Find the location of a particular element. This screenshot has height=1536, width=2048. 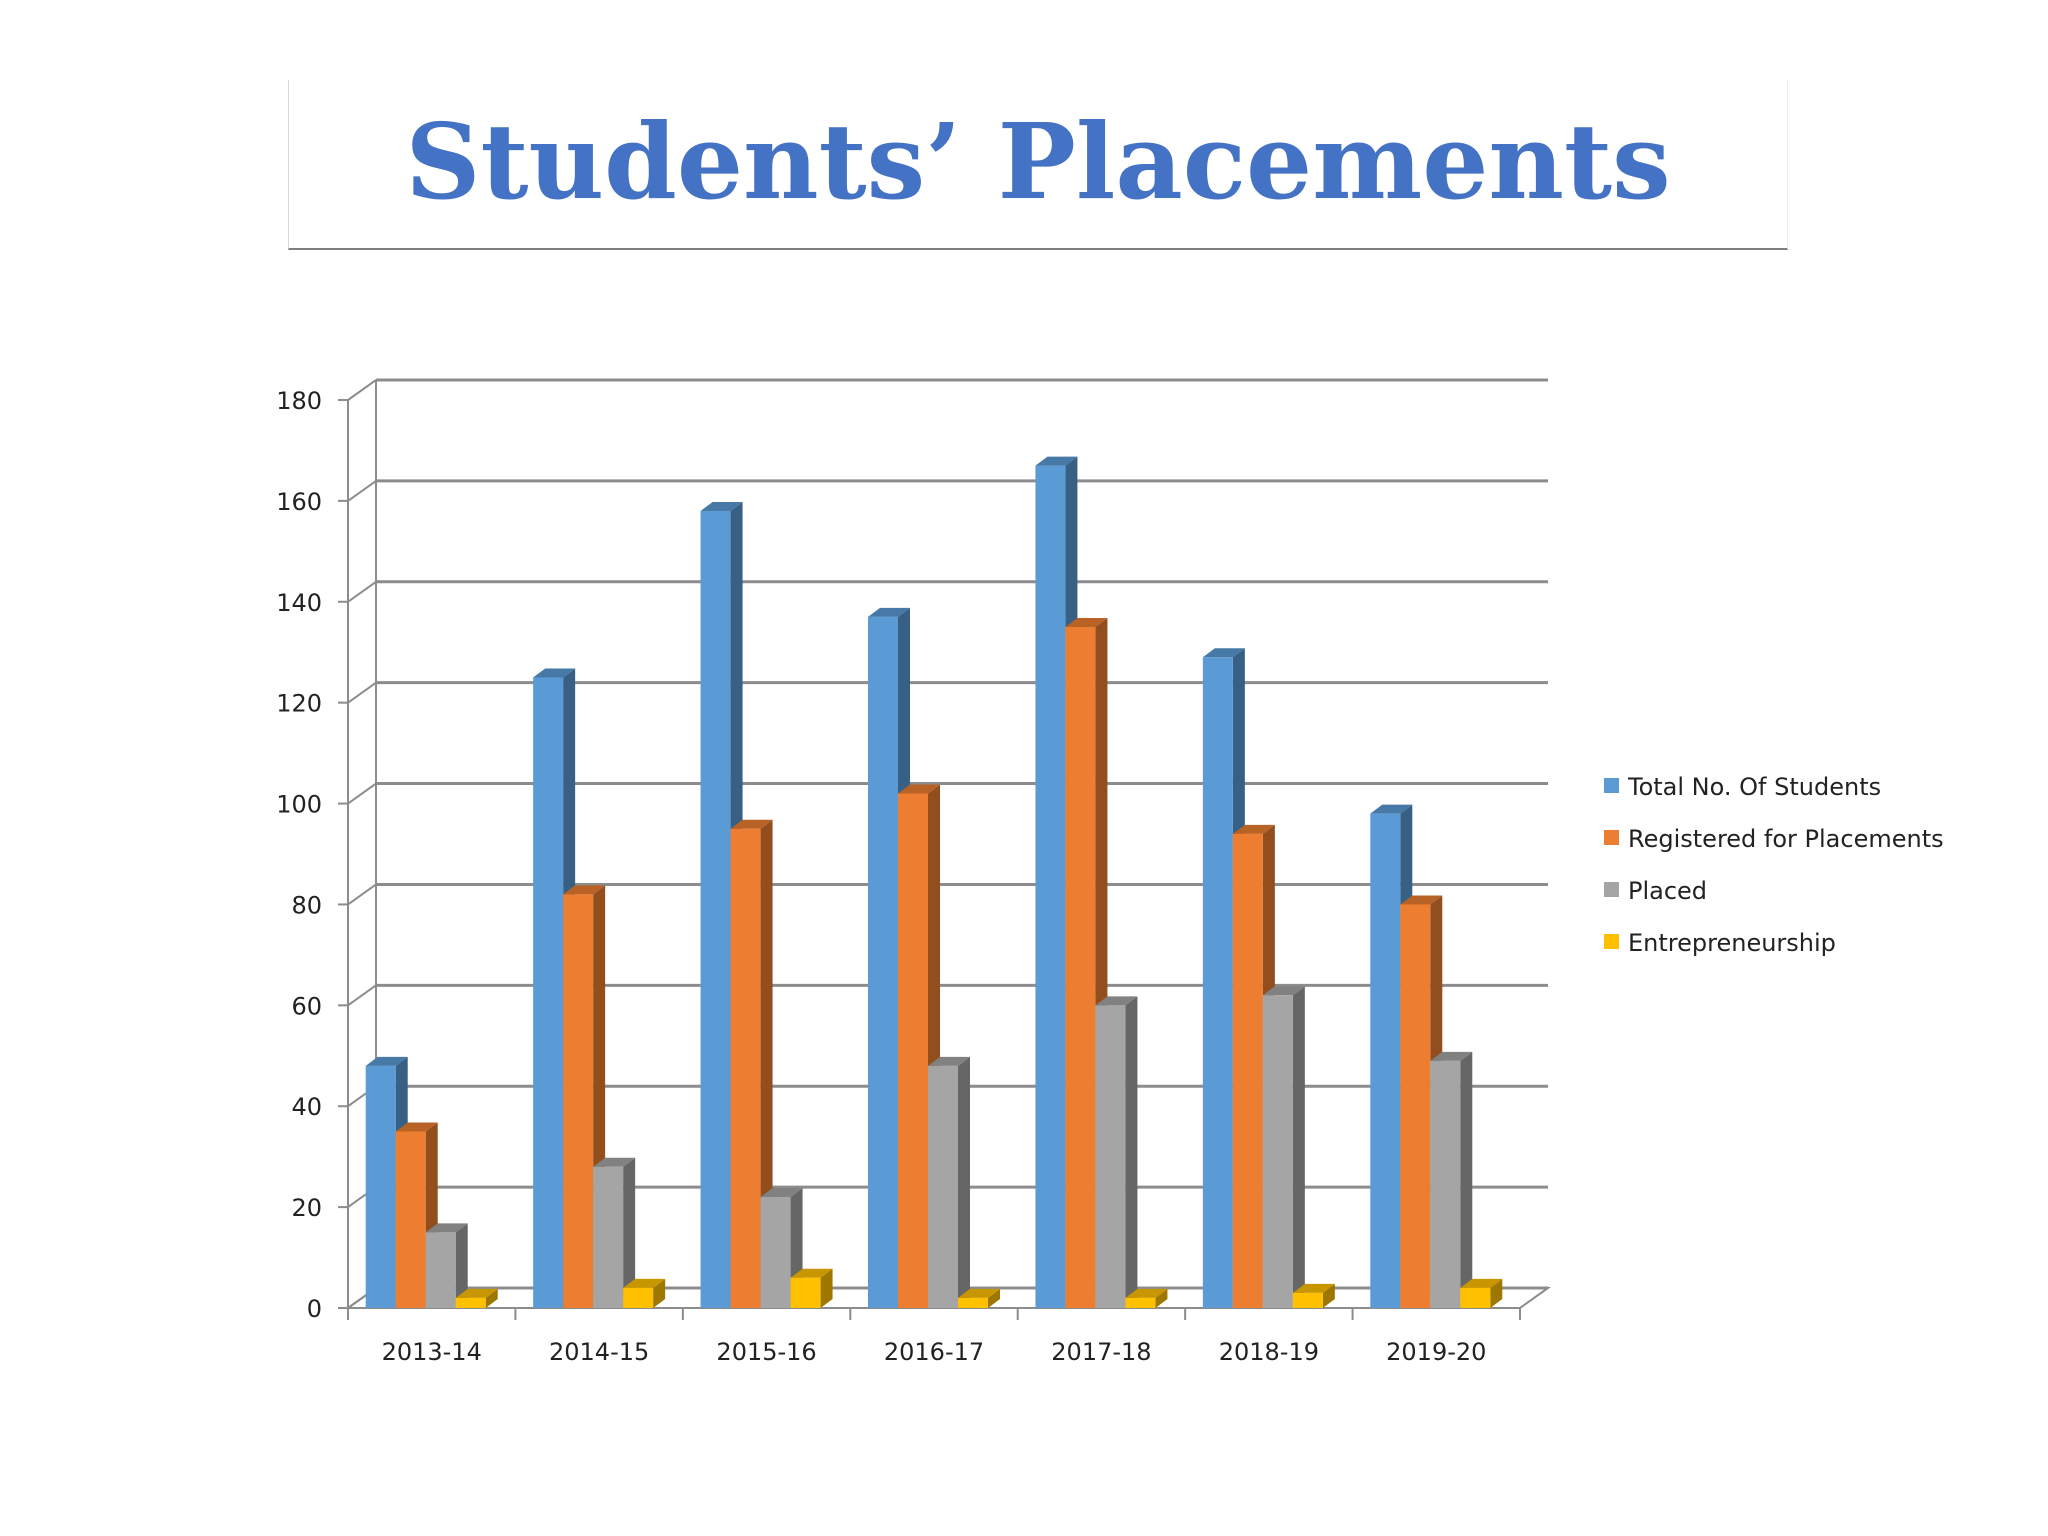

legend-label: Entrepreneurship is located at coordinates (1732, 943).